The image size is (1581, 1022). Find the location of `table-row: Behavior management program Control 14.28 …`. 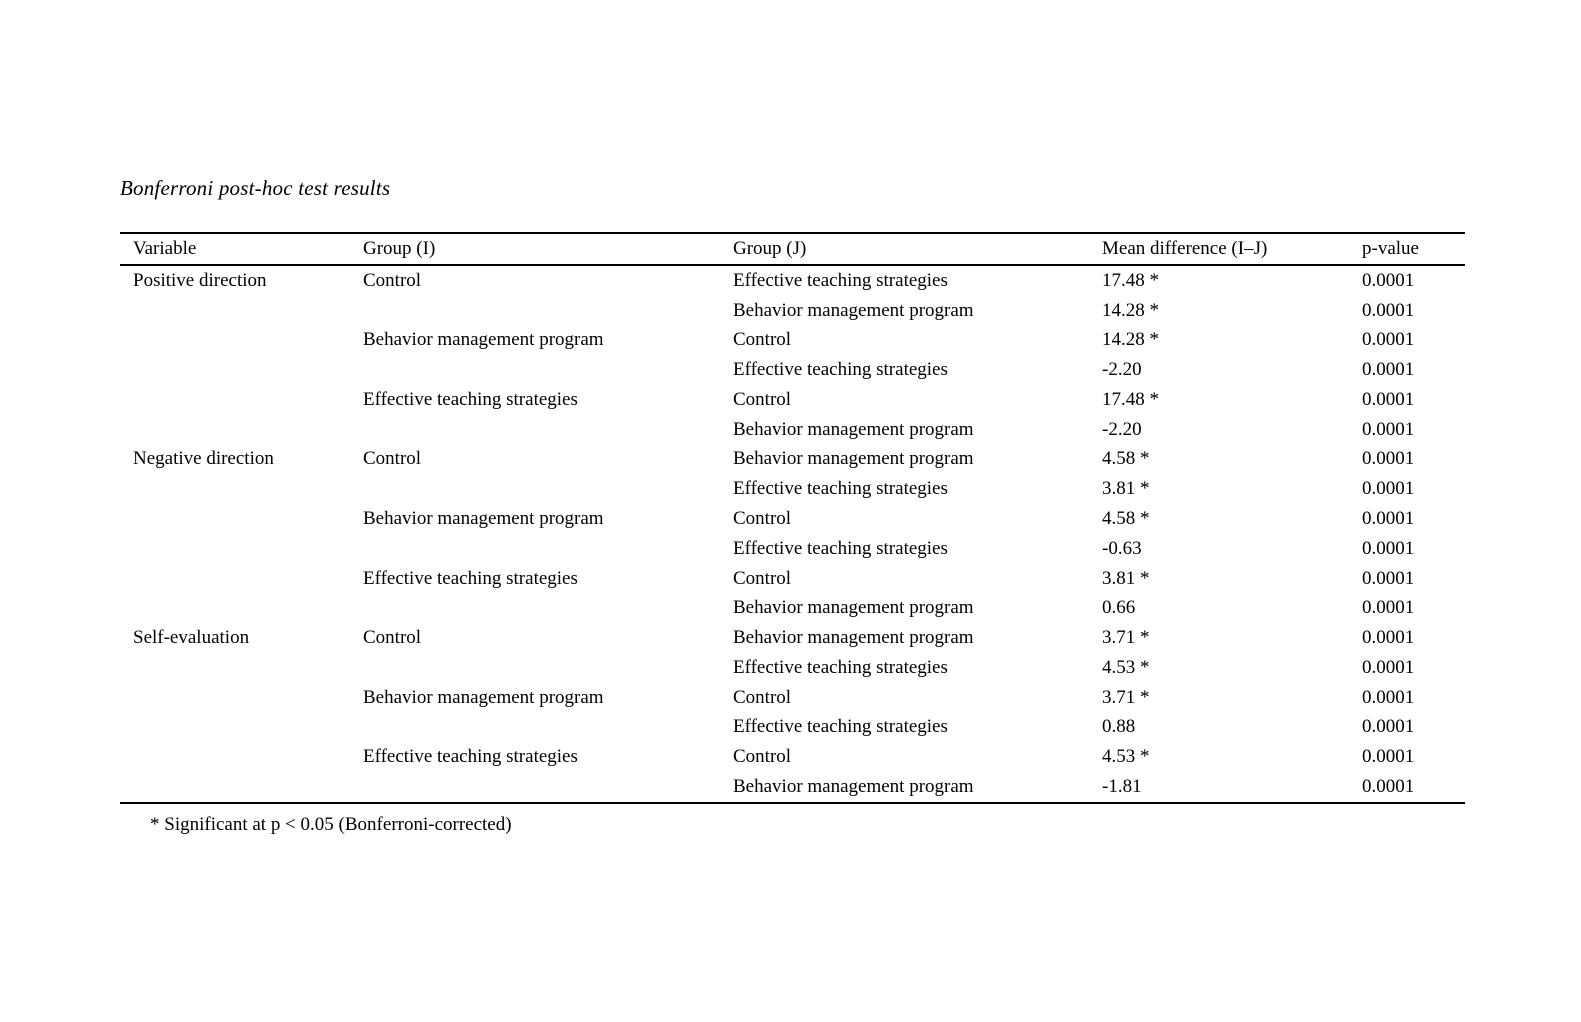

table-row: Behavior management program Control 14.28 … is located at coordinates (792, 341).